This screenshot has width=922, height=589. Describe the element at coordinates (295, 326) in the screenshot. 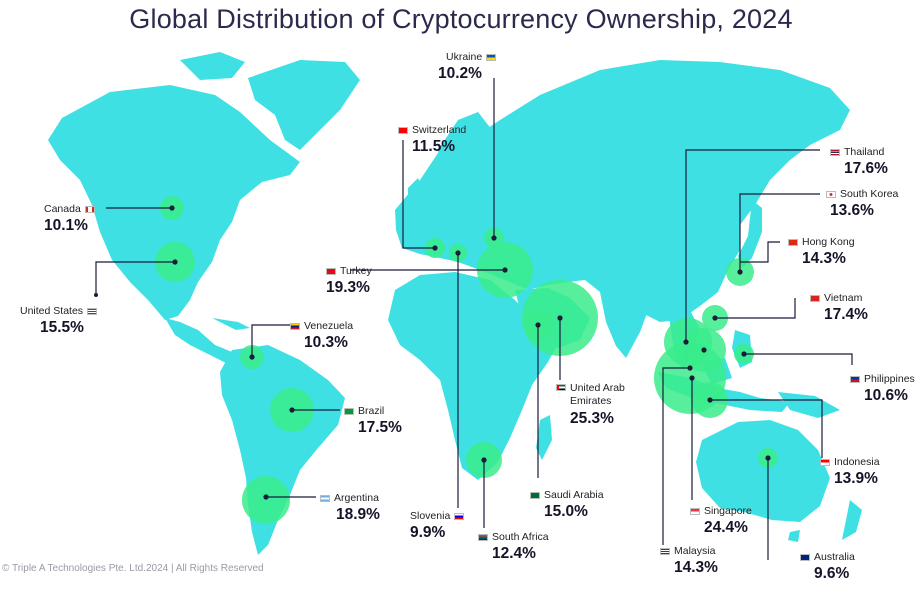

I see `venezuela-flag-icon` at that location.